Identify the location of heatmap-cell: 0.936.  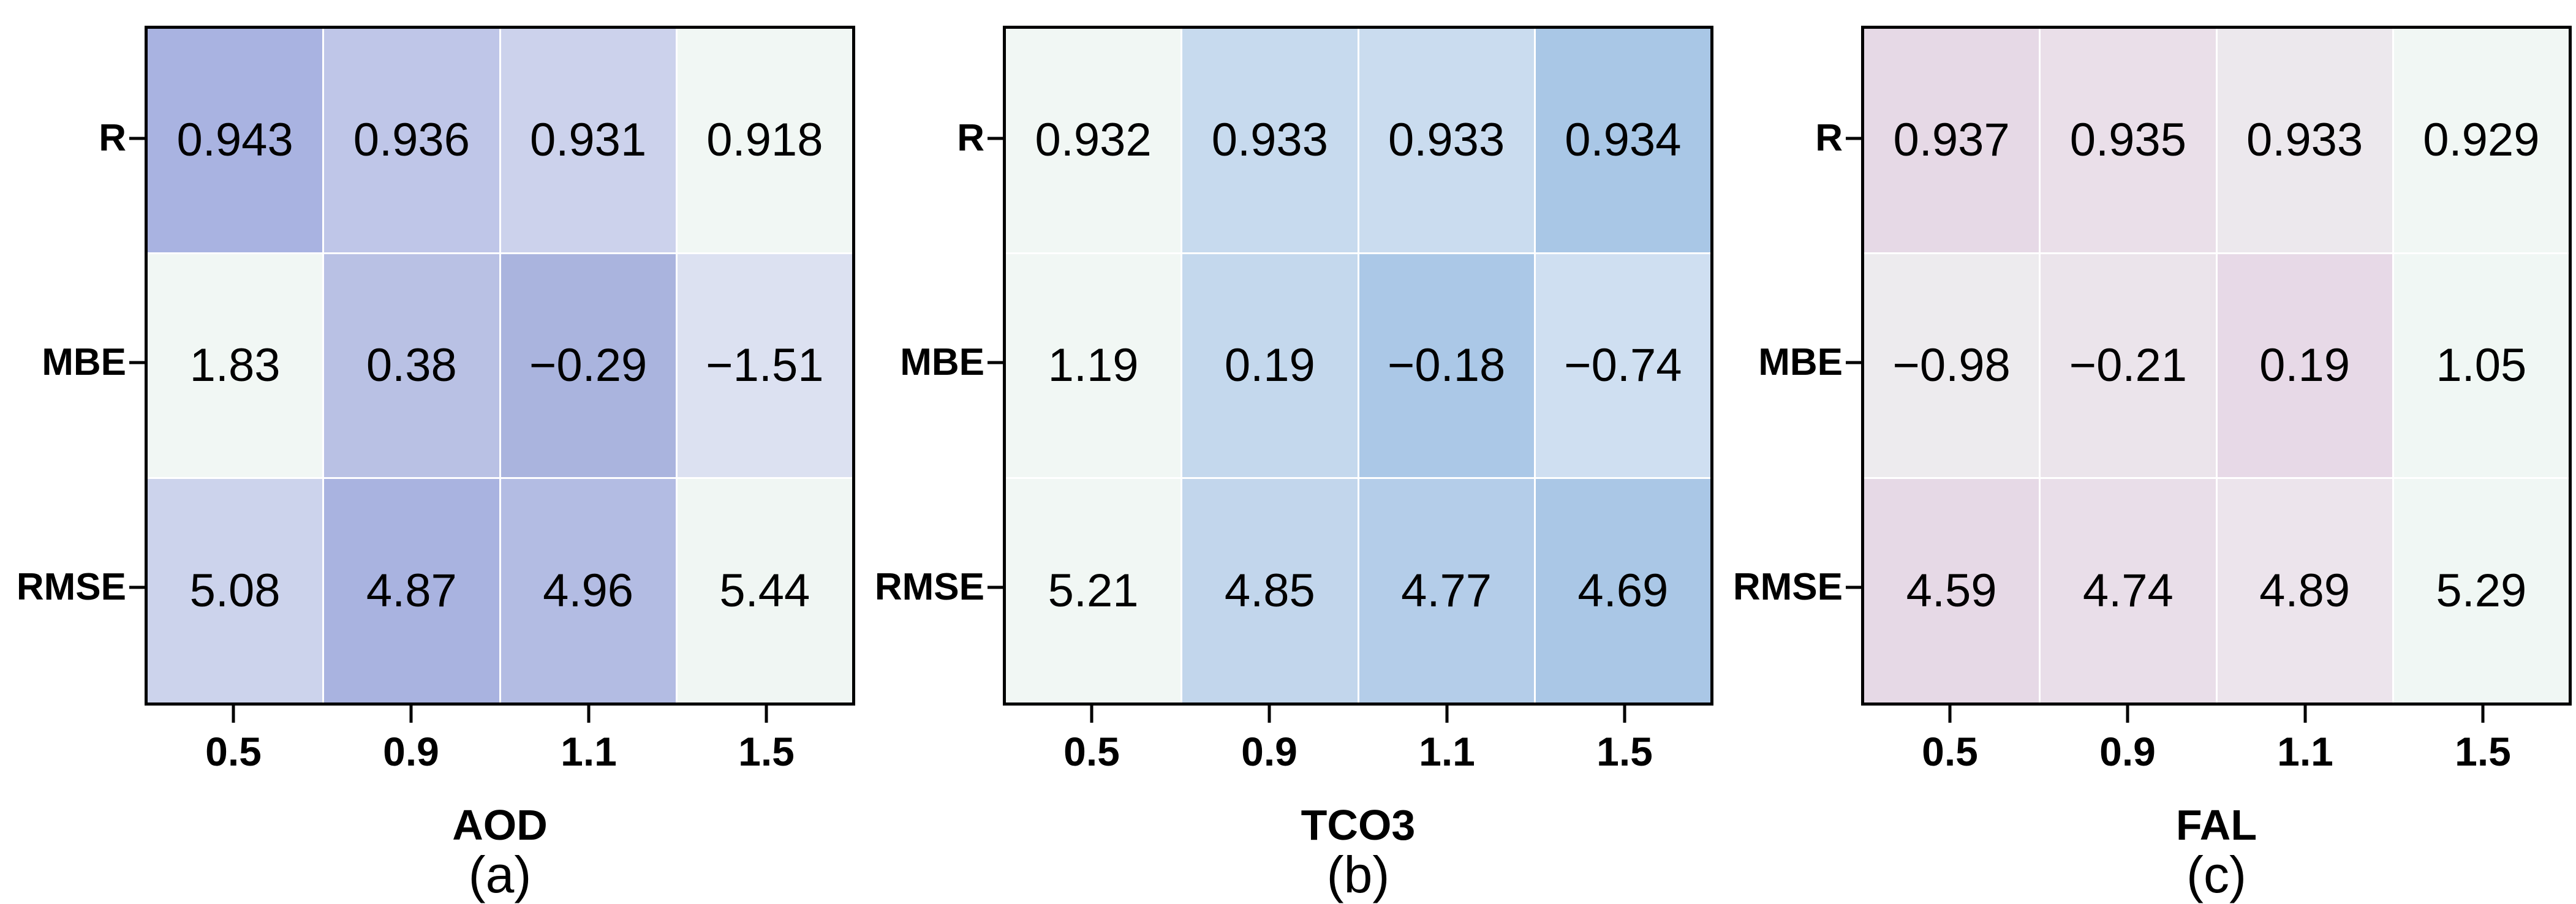
(411, 140).